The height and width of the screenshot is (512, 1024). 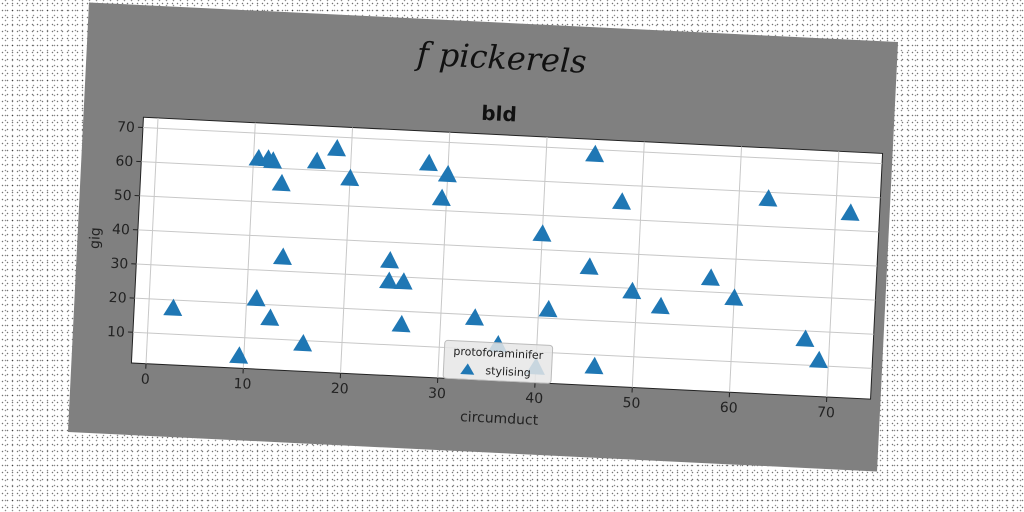 What do you see at coordinates (242, 384) in the screenshot?
I see `x-tick-label: 10` at bounding box center [242, 384].